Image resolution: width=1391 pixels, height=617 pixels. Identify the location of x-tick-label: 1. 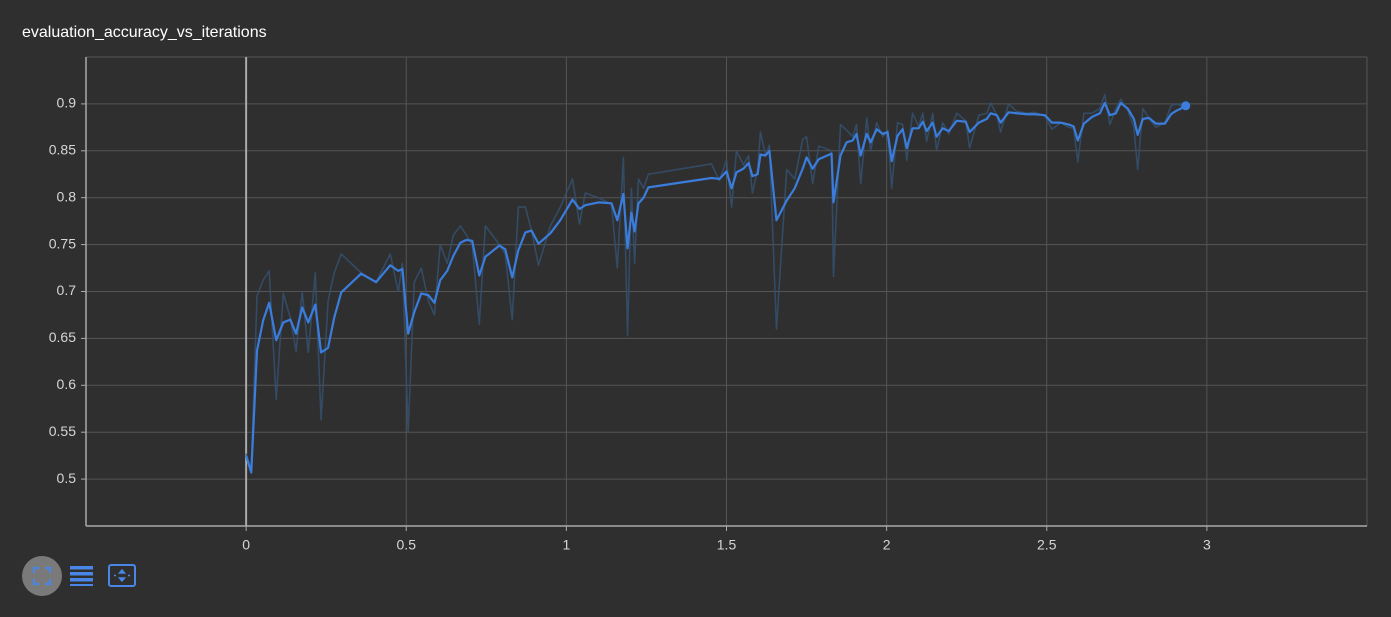
(566, 545).